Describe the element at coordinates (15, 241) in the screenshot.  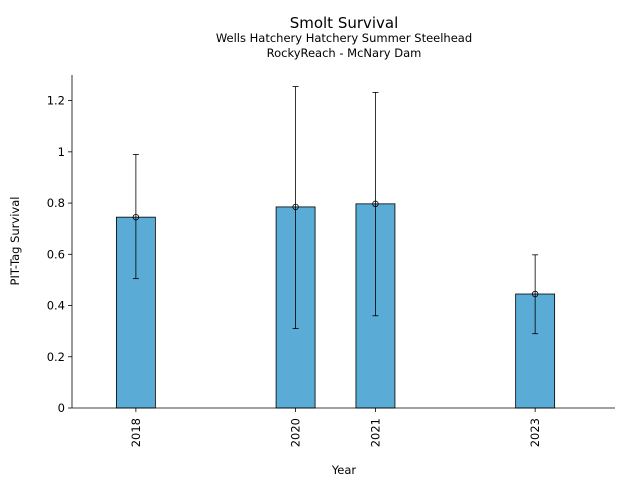
I see `y-axis-label: PIT-Tag Survival` at that location.